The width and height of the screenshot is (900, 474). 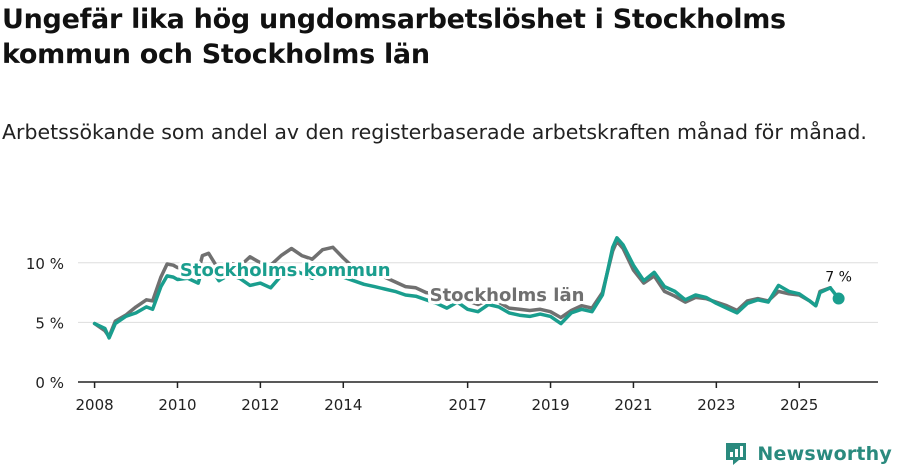 What do you see at coordinates (49, 383) in the screenshot?
I see `y-tick-label: 0 %` at bounding box center [49, 383].